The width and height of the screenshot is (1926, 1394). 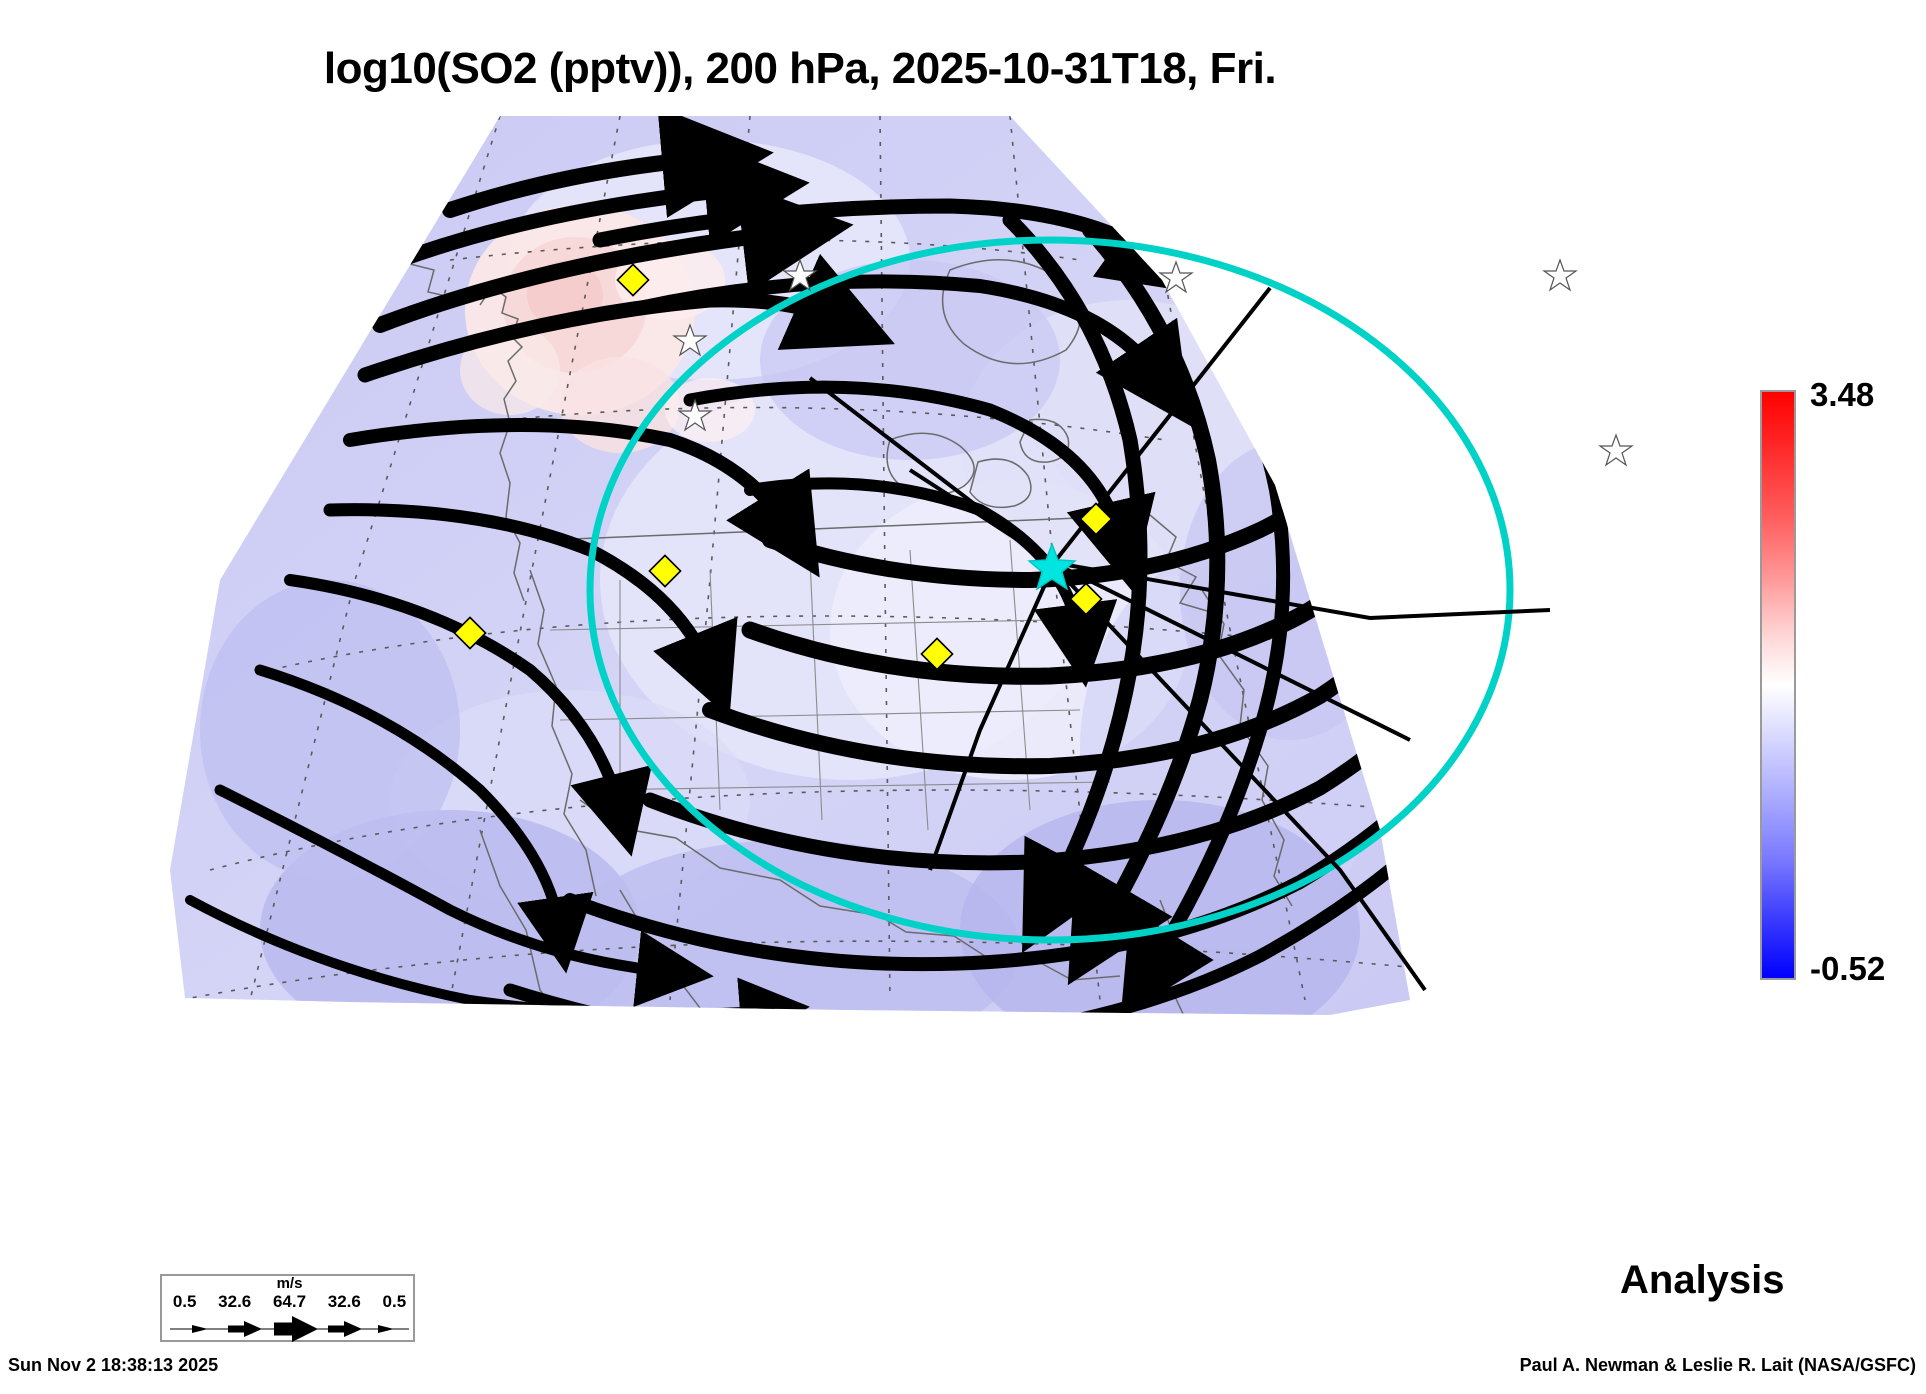 What do you see at coordinates (289, 1283) in the screenshot?
I see `wind-units-label: m/s` at bounding box center [289, 1283].